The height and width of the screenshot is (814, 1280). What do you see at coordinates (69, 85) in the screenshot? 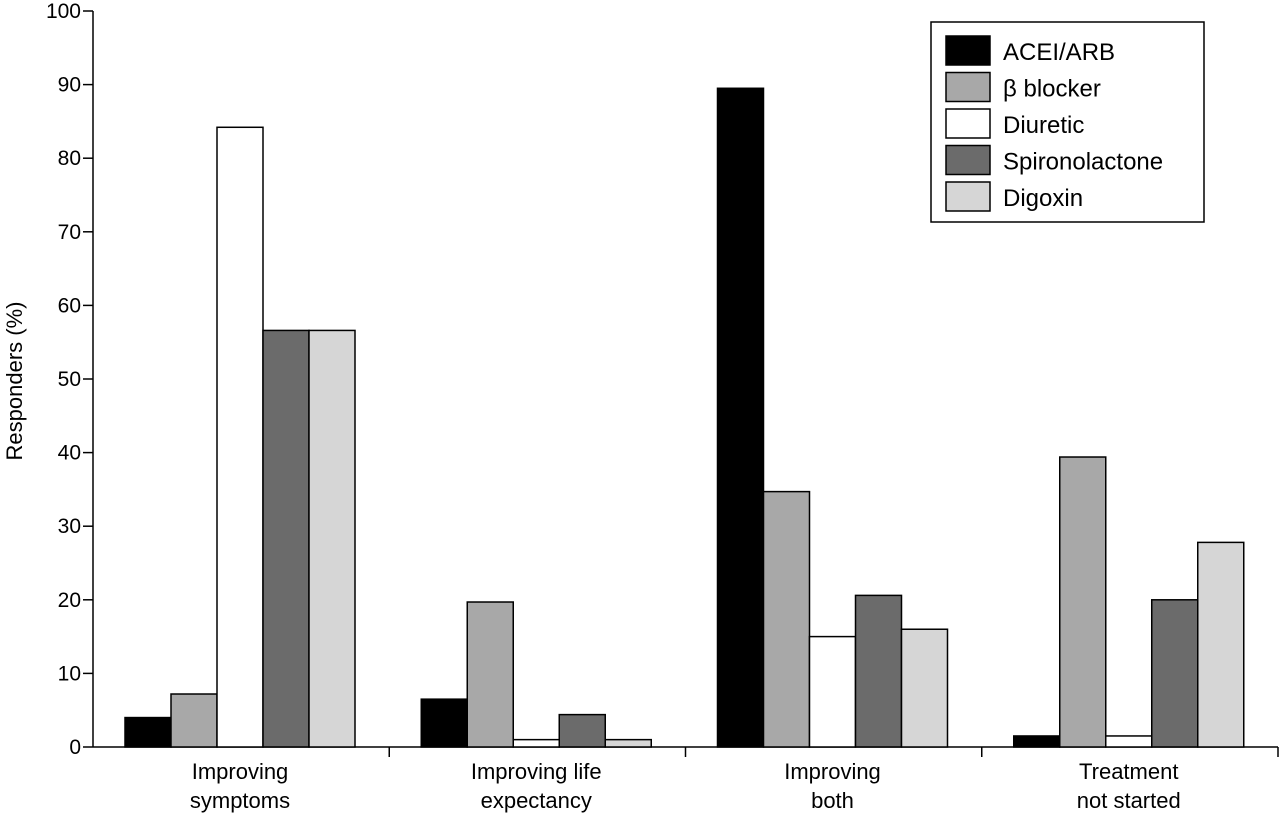
I see `y-tick-label: 90` at bounding box center [69, 85].